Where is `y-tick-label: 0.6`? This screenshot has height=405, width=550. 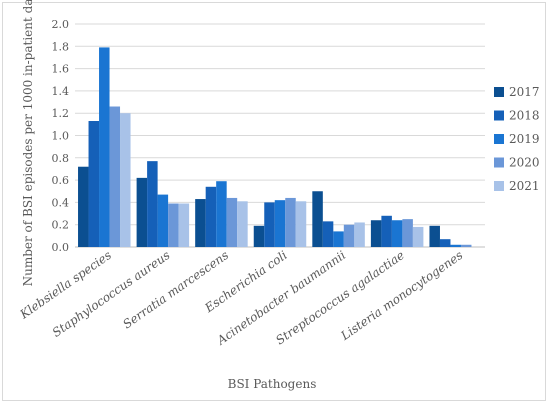 y-tick-label: 0.6 is located at coordinates (61, 180).